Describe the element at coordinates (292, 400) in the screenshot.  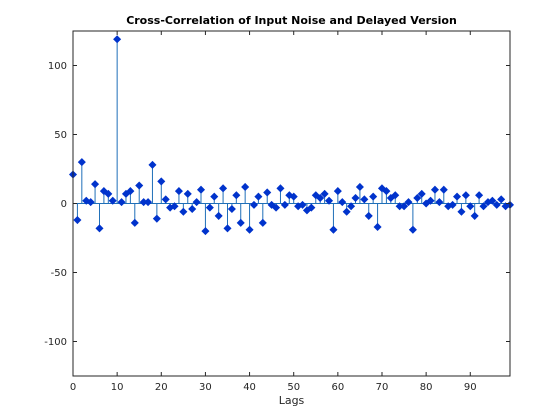
I see `x-axis-label: Lags` at that location.